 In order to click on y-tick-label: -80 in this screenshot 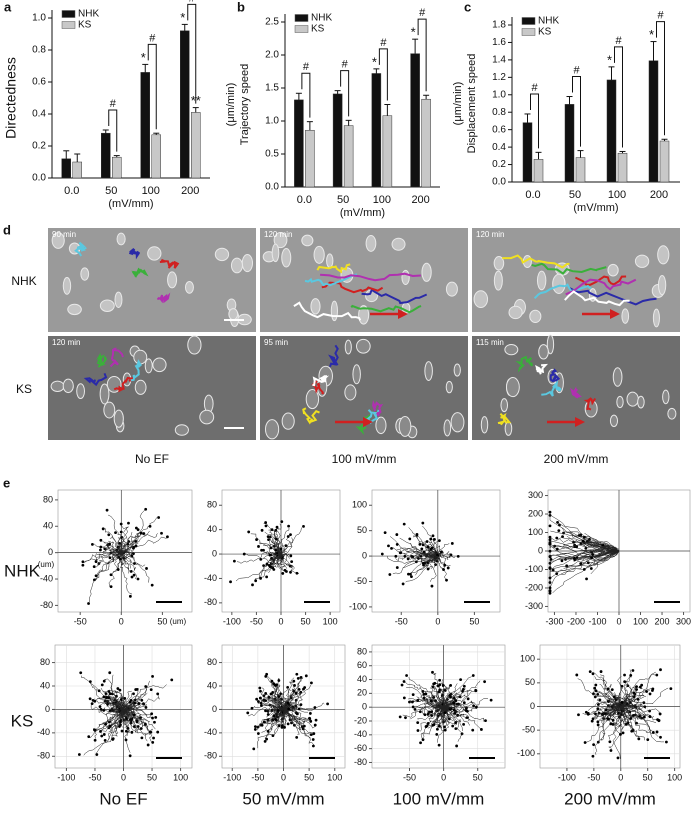, I will do `click(210, 602)`.